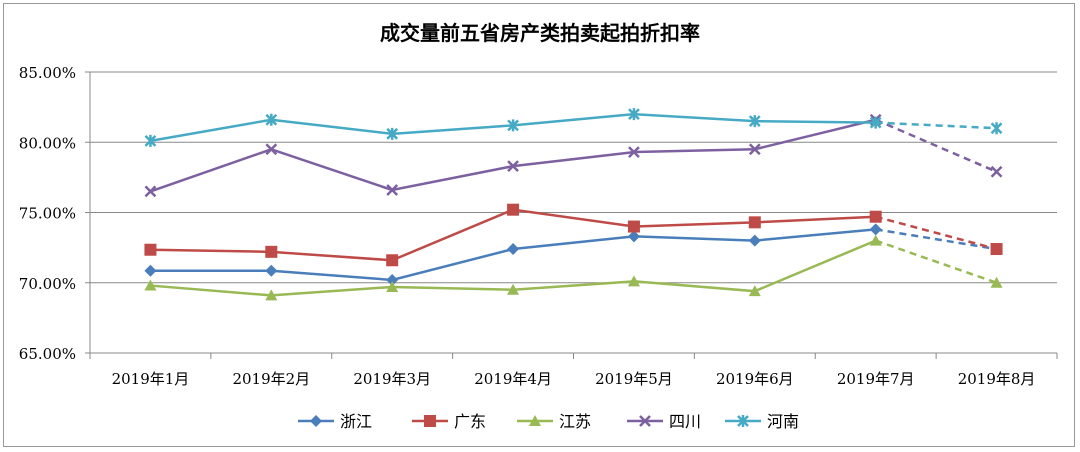 Image resolution: width=1080 pixels, height=452 pixels. Describe the element at coordinates (151, 379) in the screenshot. I see `x-tick-label: 2019年1月` at that location.